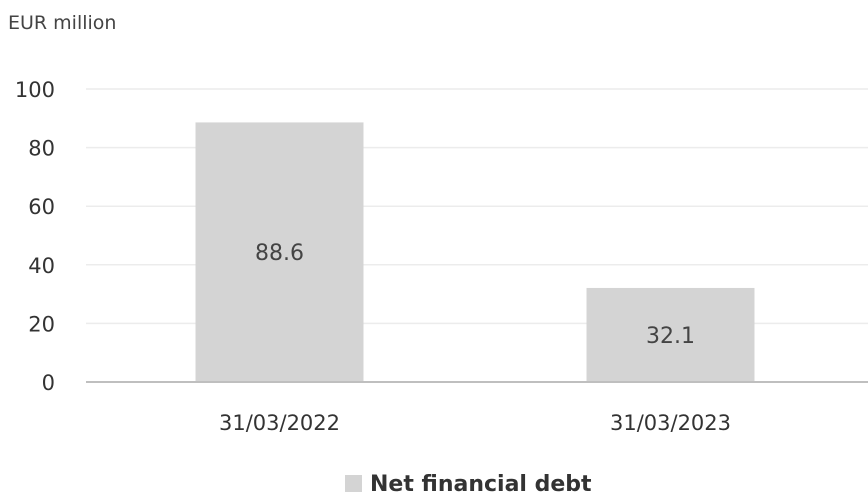 This screenshot has width=868, height=495. What do you see at coordinates (35, 236) in the screenshot?
I see `y-axis-ticks: 0 20 40 60 80 100` at bounding box center [35, 236].